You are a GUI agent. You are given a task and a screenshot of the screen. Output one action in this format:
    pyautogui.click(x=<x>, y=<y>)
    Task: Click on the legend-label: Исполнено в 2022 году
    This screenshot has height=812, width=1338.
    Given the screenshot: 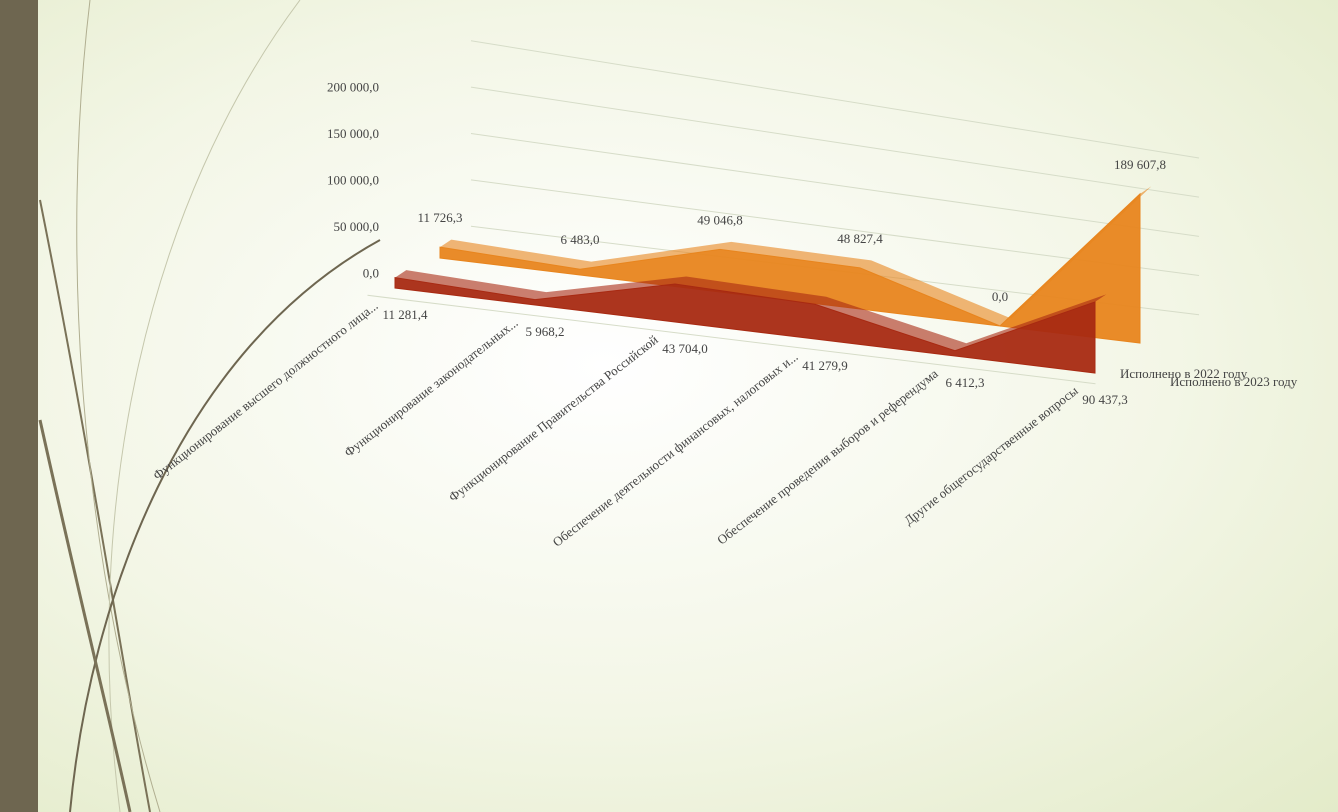 What is the action you would take?
    pyautogui.click(x=1184, y=373)
    